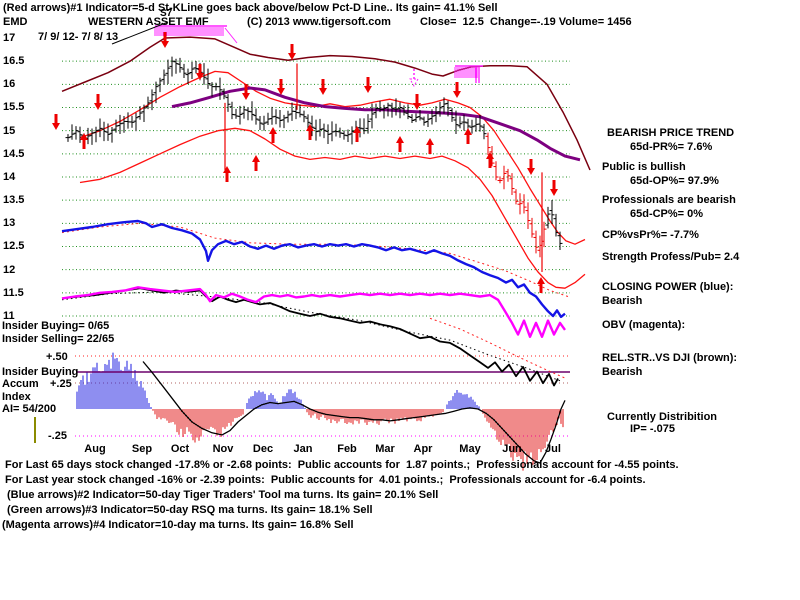  What do you see at coordinates (383, 167) in the screenshot?
I see `price-spikes` at bounding box center [383, 167].